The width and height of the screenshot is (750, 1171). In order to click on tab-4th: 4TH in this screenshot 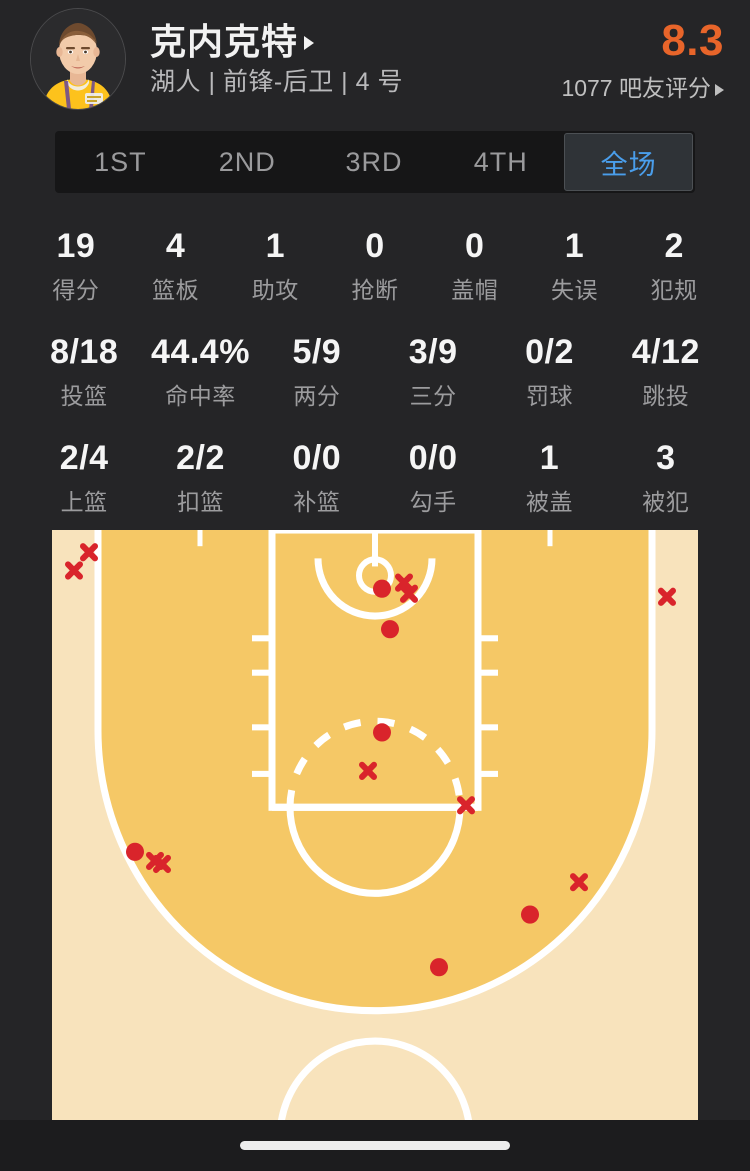, I will do `click(500, 161)`.